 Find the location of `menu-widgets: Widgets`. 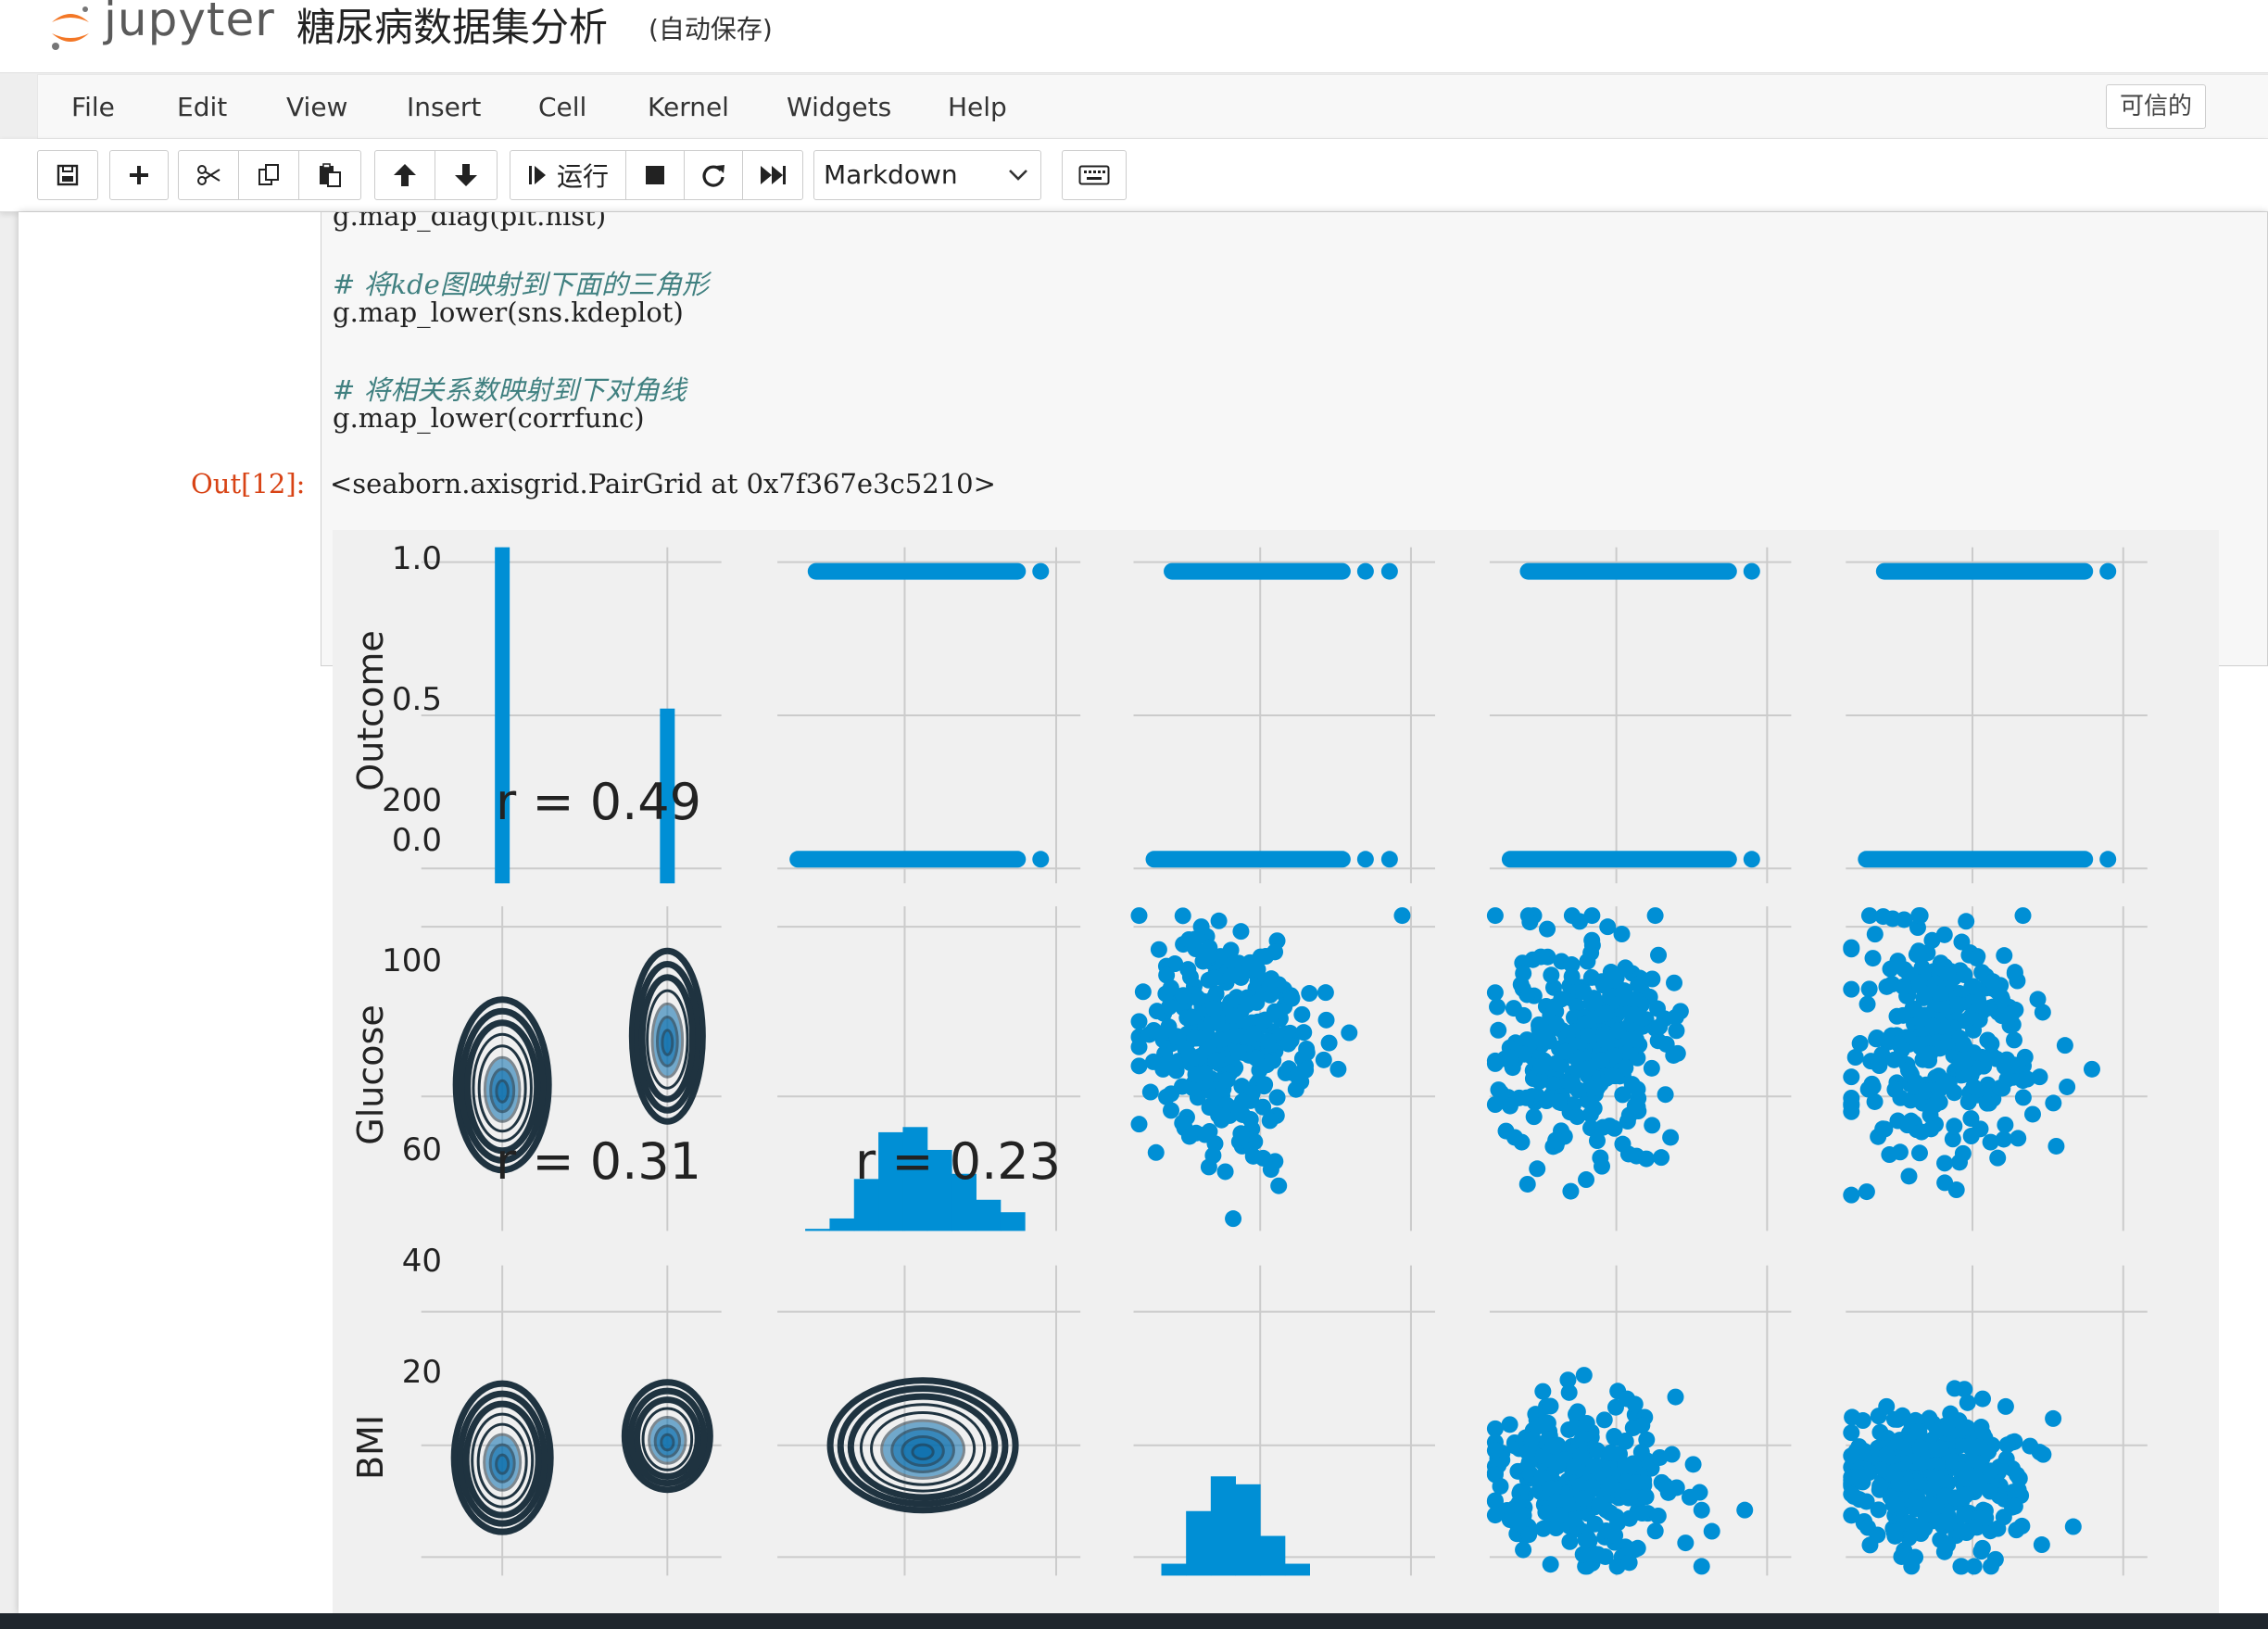

menu-widgets: Widgets is located at coordinates (839, 107).